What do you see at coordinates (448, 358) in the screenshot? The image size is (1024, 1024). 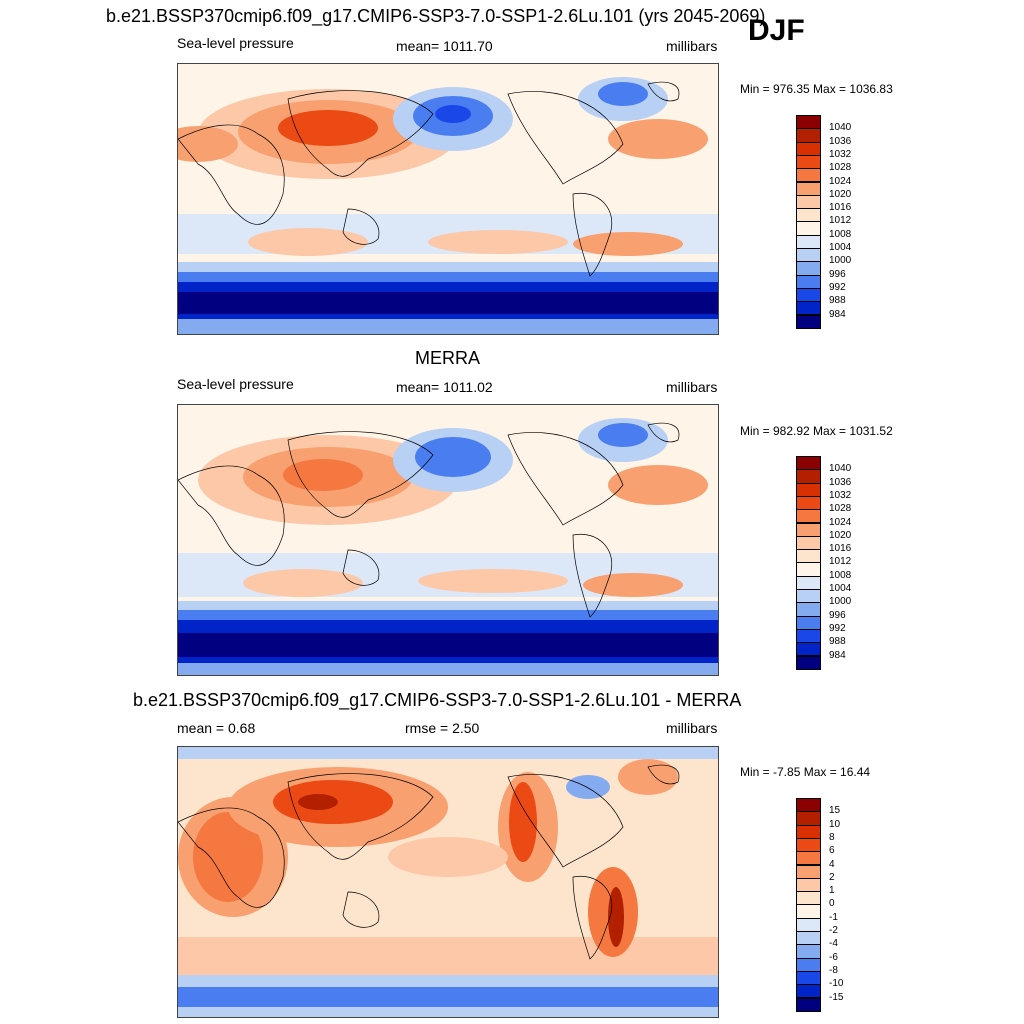 I see `panel2-title: MERRA` at bounding box center [448, 358].